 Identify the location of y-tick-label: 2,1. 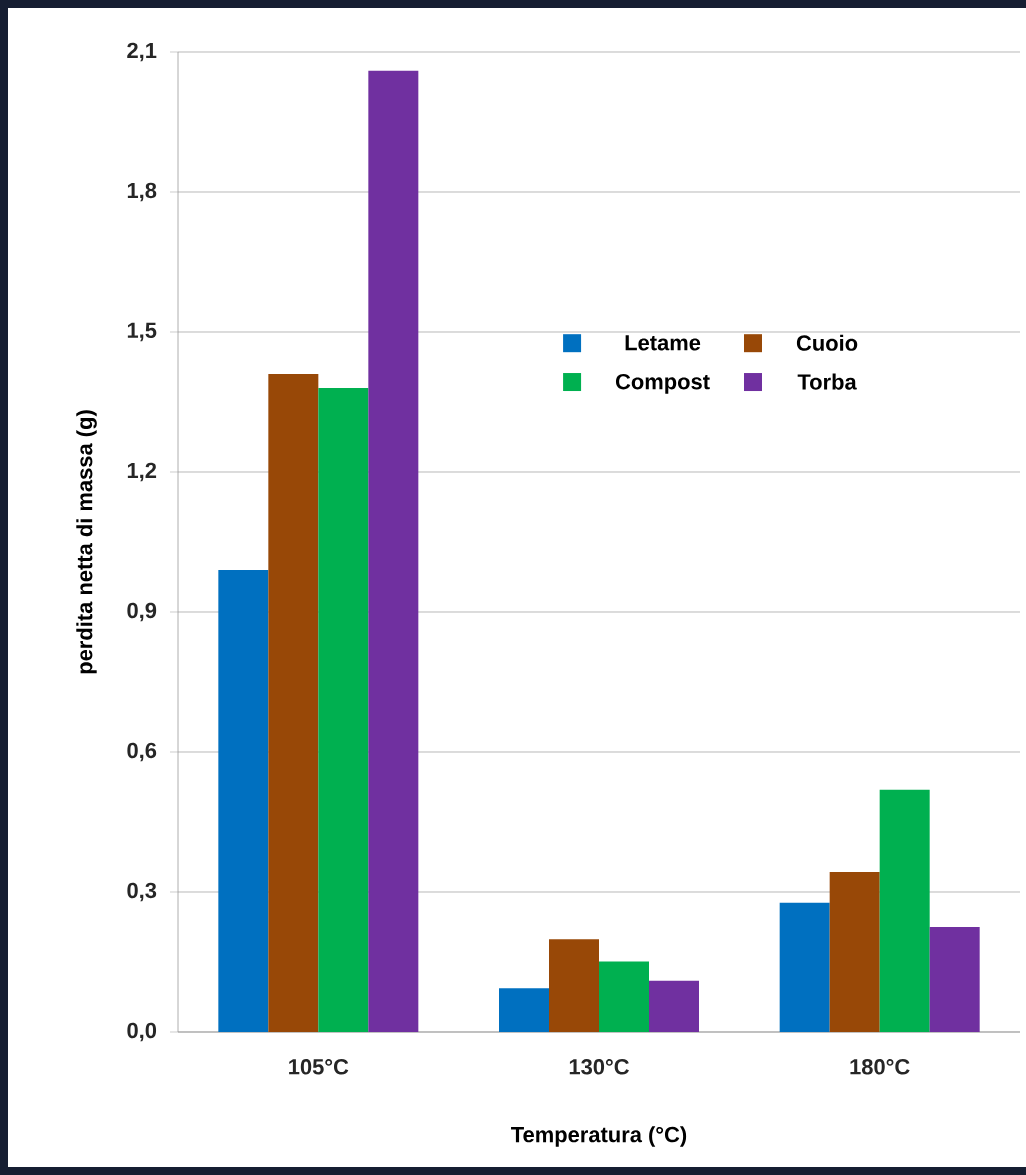
(142, 52).